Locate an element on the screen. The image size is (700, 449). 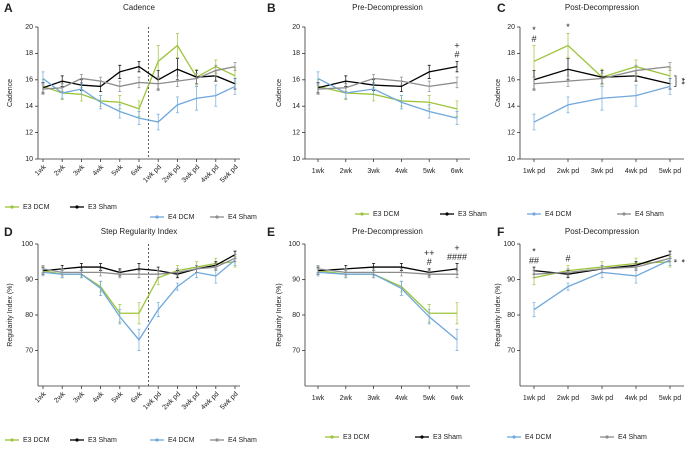
annotation: #### is located at coordinates (457, 257).